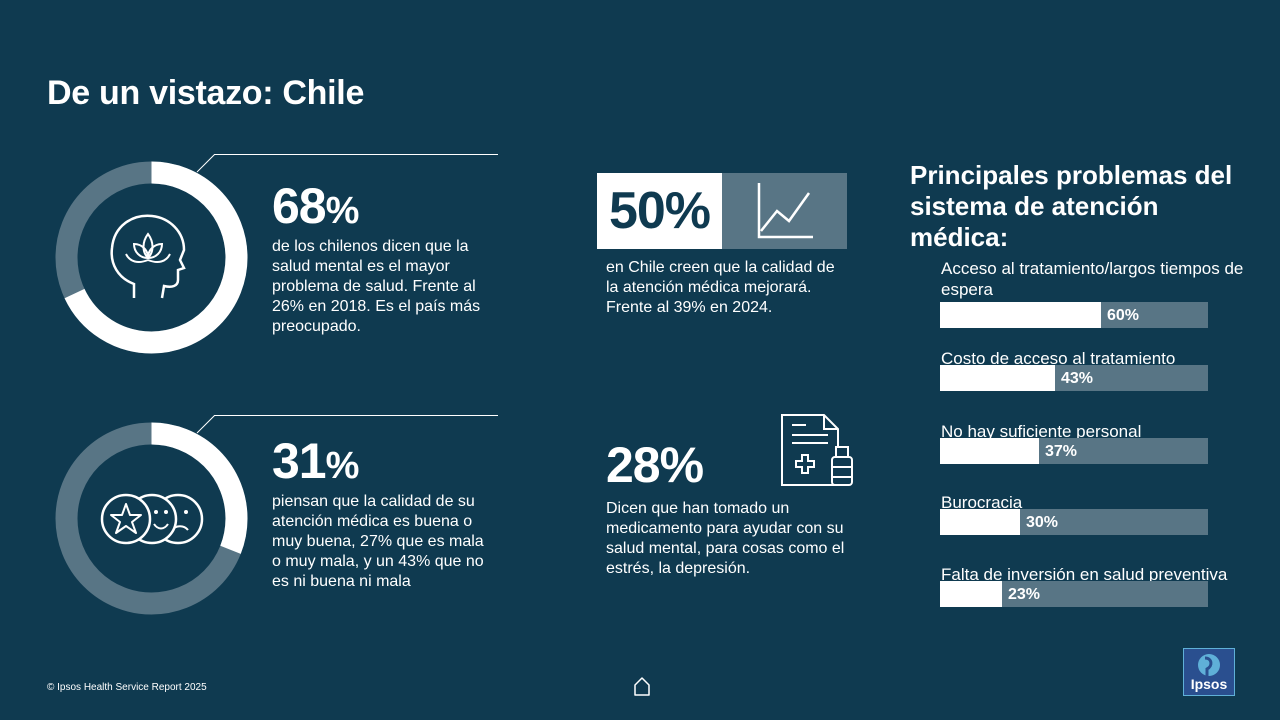 This screenshot has height=720, width=1280. What do you see at coordinates (1209, 672) in the screenshot?
I see `ipsos-logo: Ipsos` at bounding box center [1209, 672].